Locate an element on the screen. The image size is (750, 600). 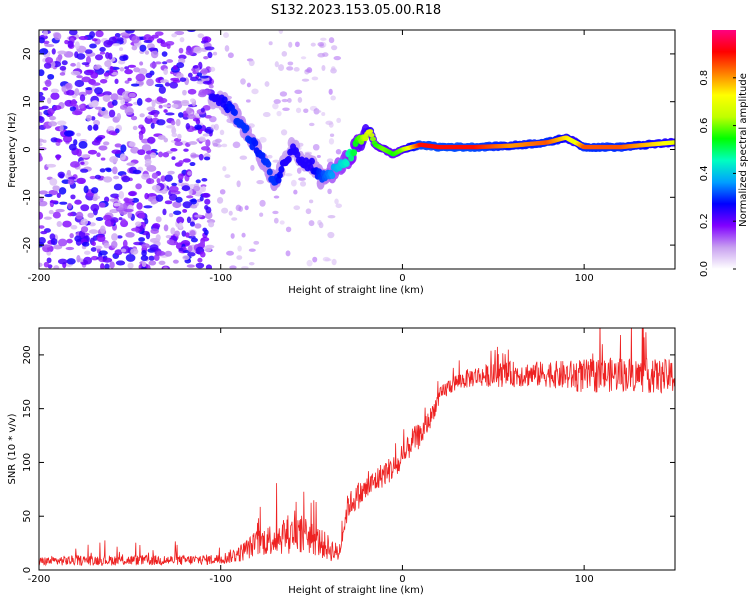
y-tick-label: 10 is located at coordinates (27, 101).